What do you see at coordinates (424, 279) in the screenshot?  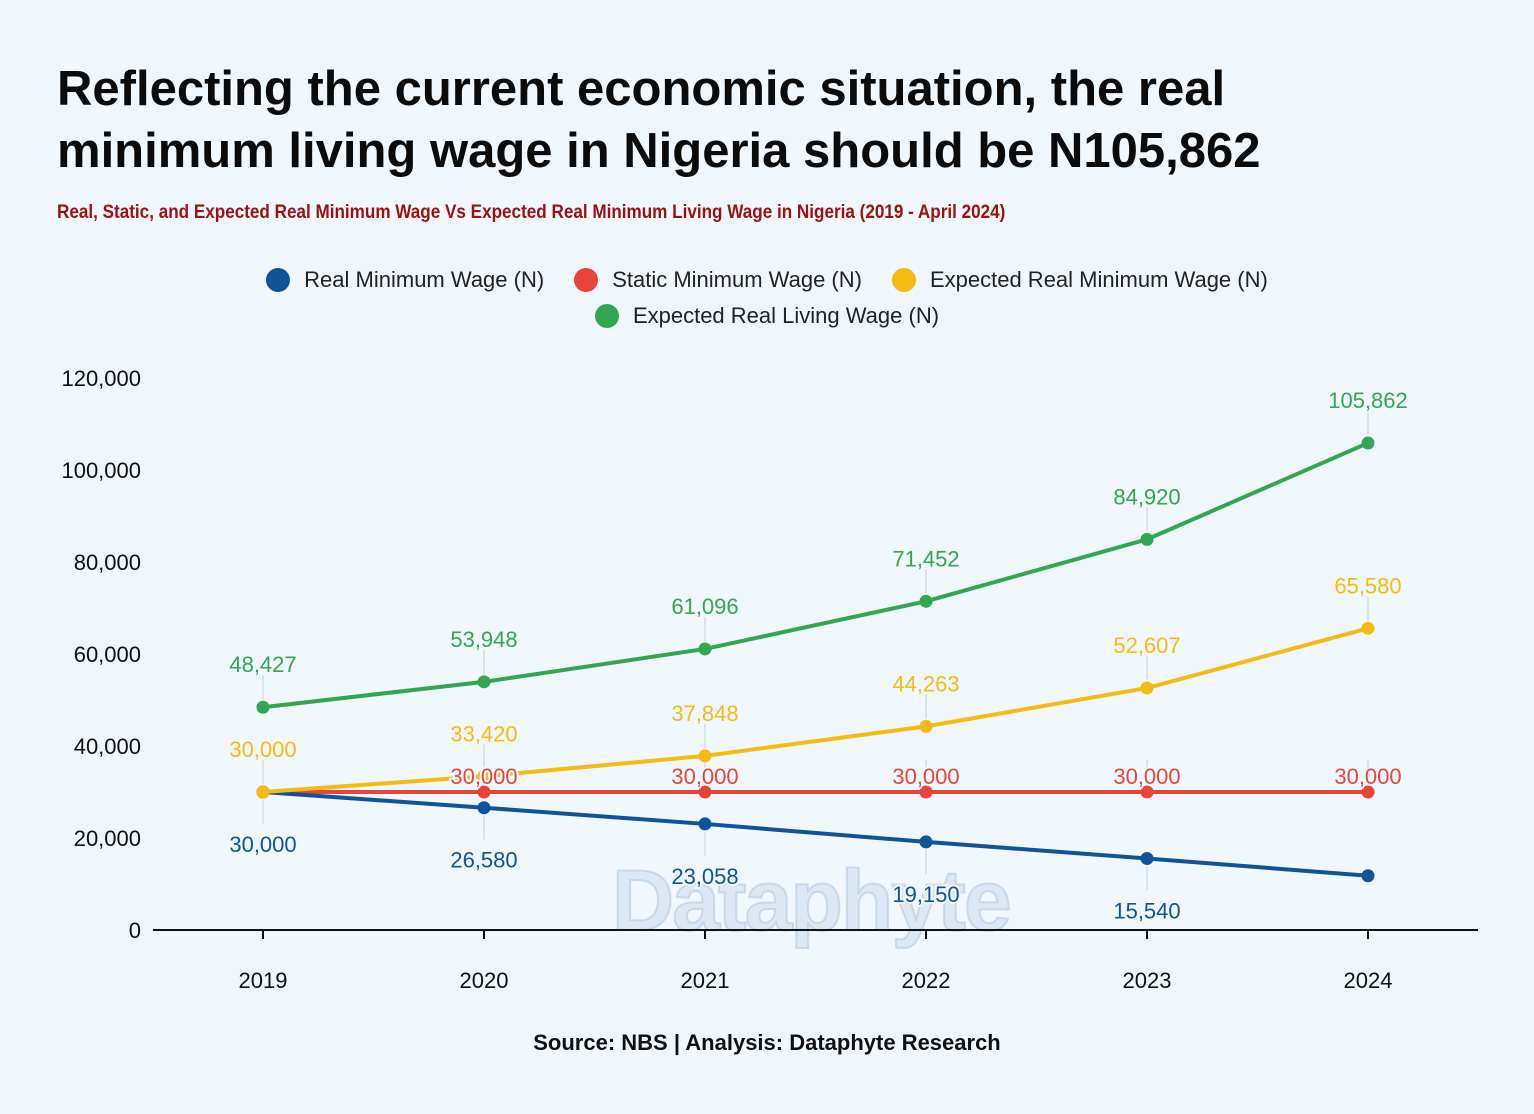 I see `legend-label: Real Minimum Wage (N)` at bounding box center [424, 279].